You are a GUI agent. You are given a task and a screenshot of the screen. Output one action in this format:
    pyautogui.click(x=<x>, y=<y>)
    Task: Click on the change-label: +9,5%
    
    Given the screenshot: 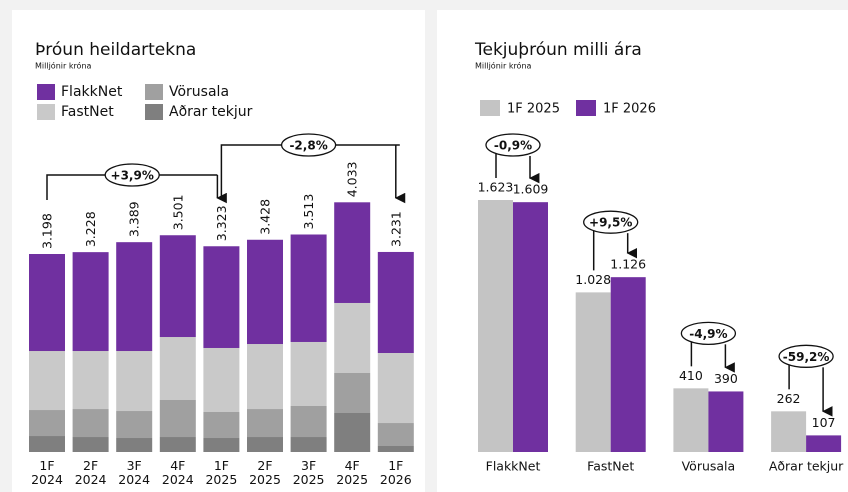 What is the action you would take?
    pyautogui.click(x=610, y=223)
    